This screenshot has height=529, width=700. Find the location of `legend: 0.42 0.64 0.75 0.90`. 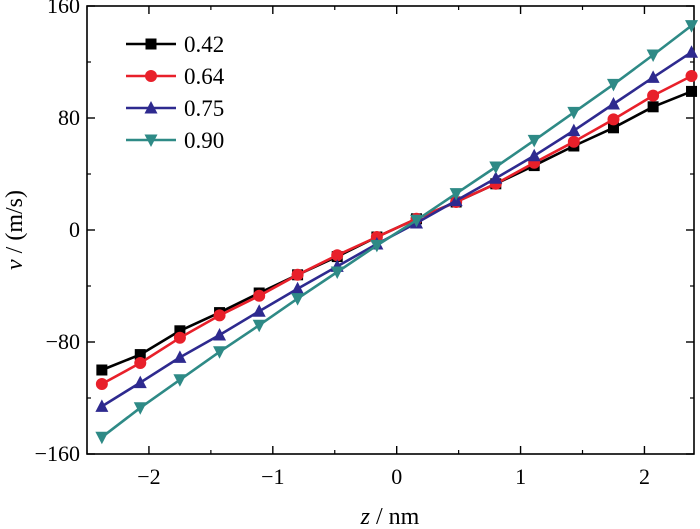

legend: 0.42 0.64 0.75 0.90 is located at coordinates (175, 92).